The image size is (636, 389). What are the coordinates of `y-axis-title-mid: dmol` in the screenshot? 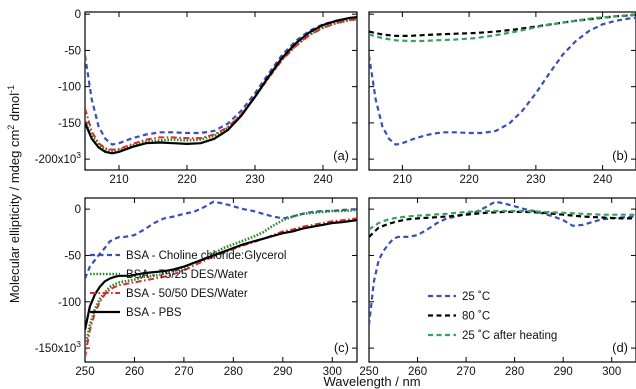 It's located at (14, 109).